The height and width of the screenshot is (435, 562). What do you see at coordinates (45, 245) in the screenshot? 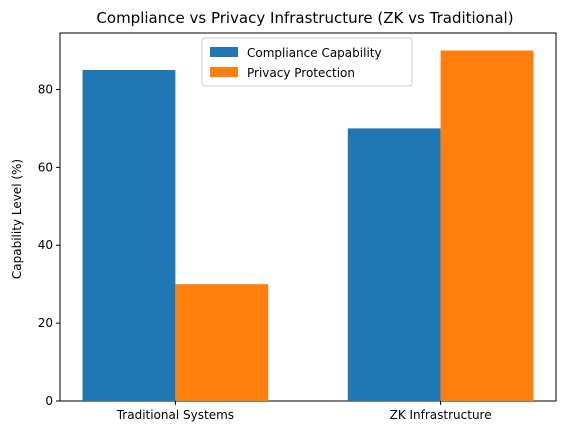
I see `y-tick-label: 40` at bounding box center [45, 245].